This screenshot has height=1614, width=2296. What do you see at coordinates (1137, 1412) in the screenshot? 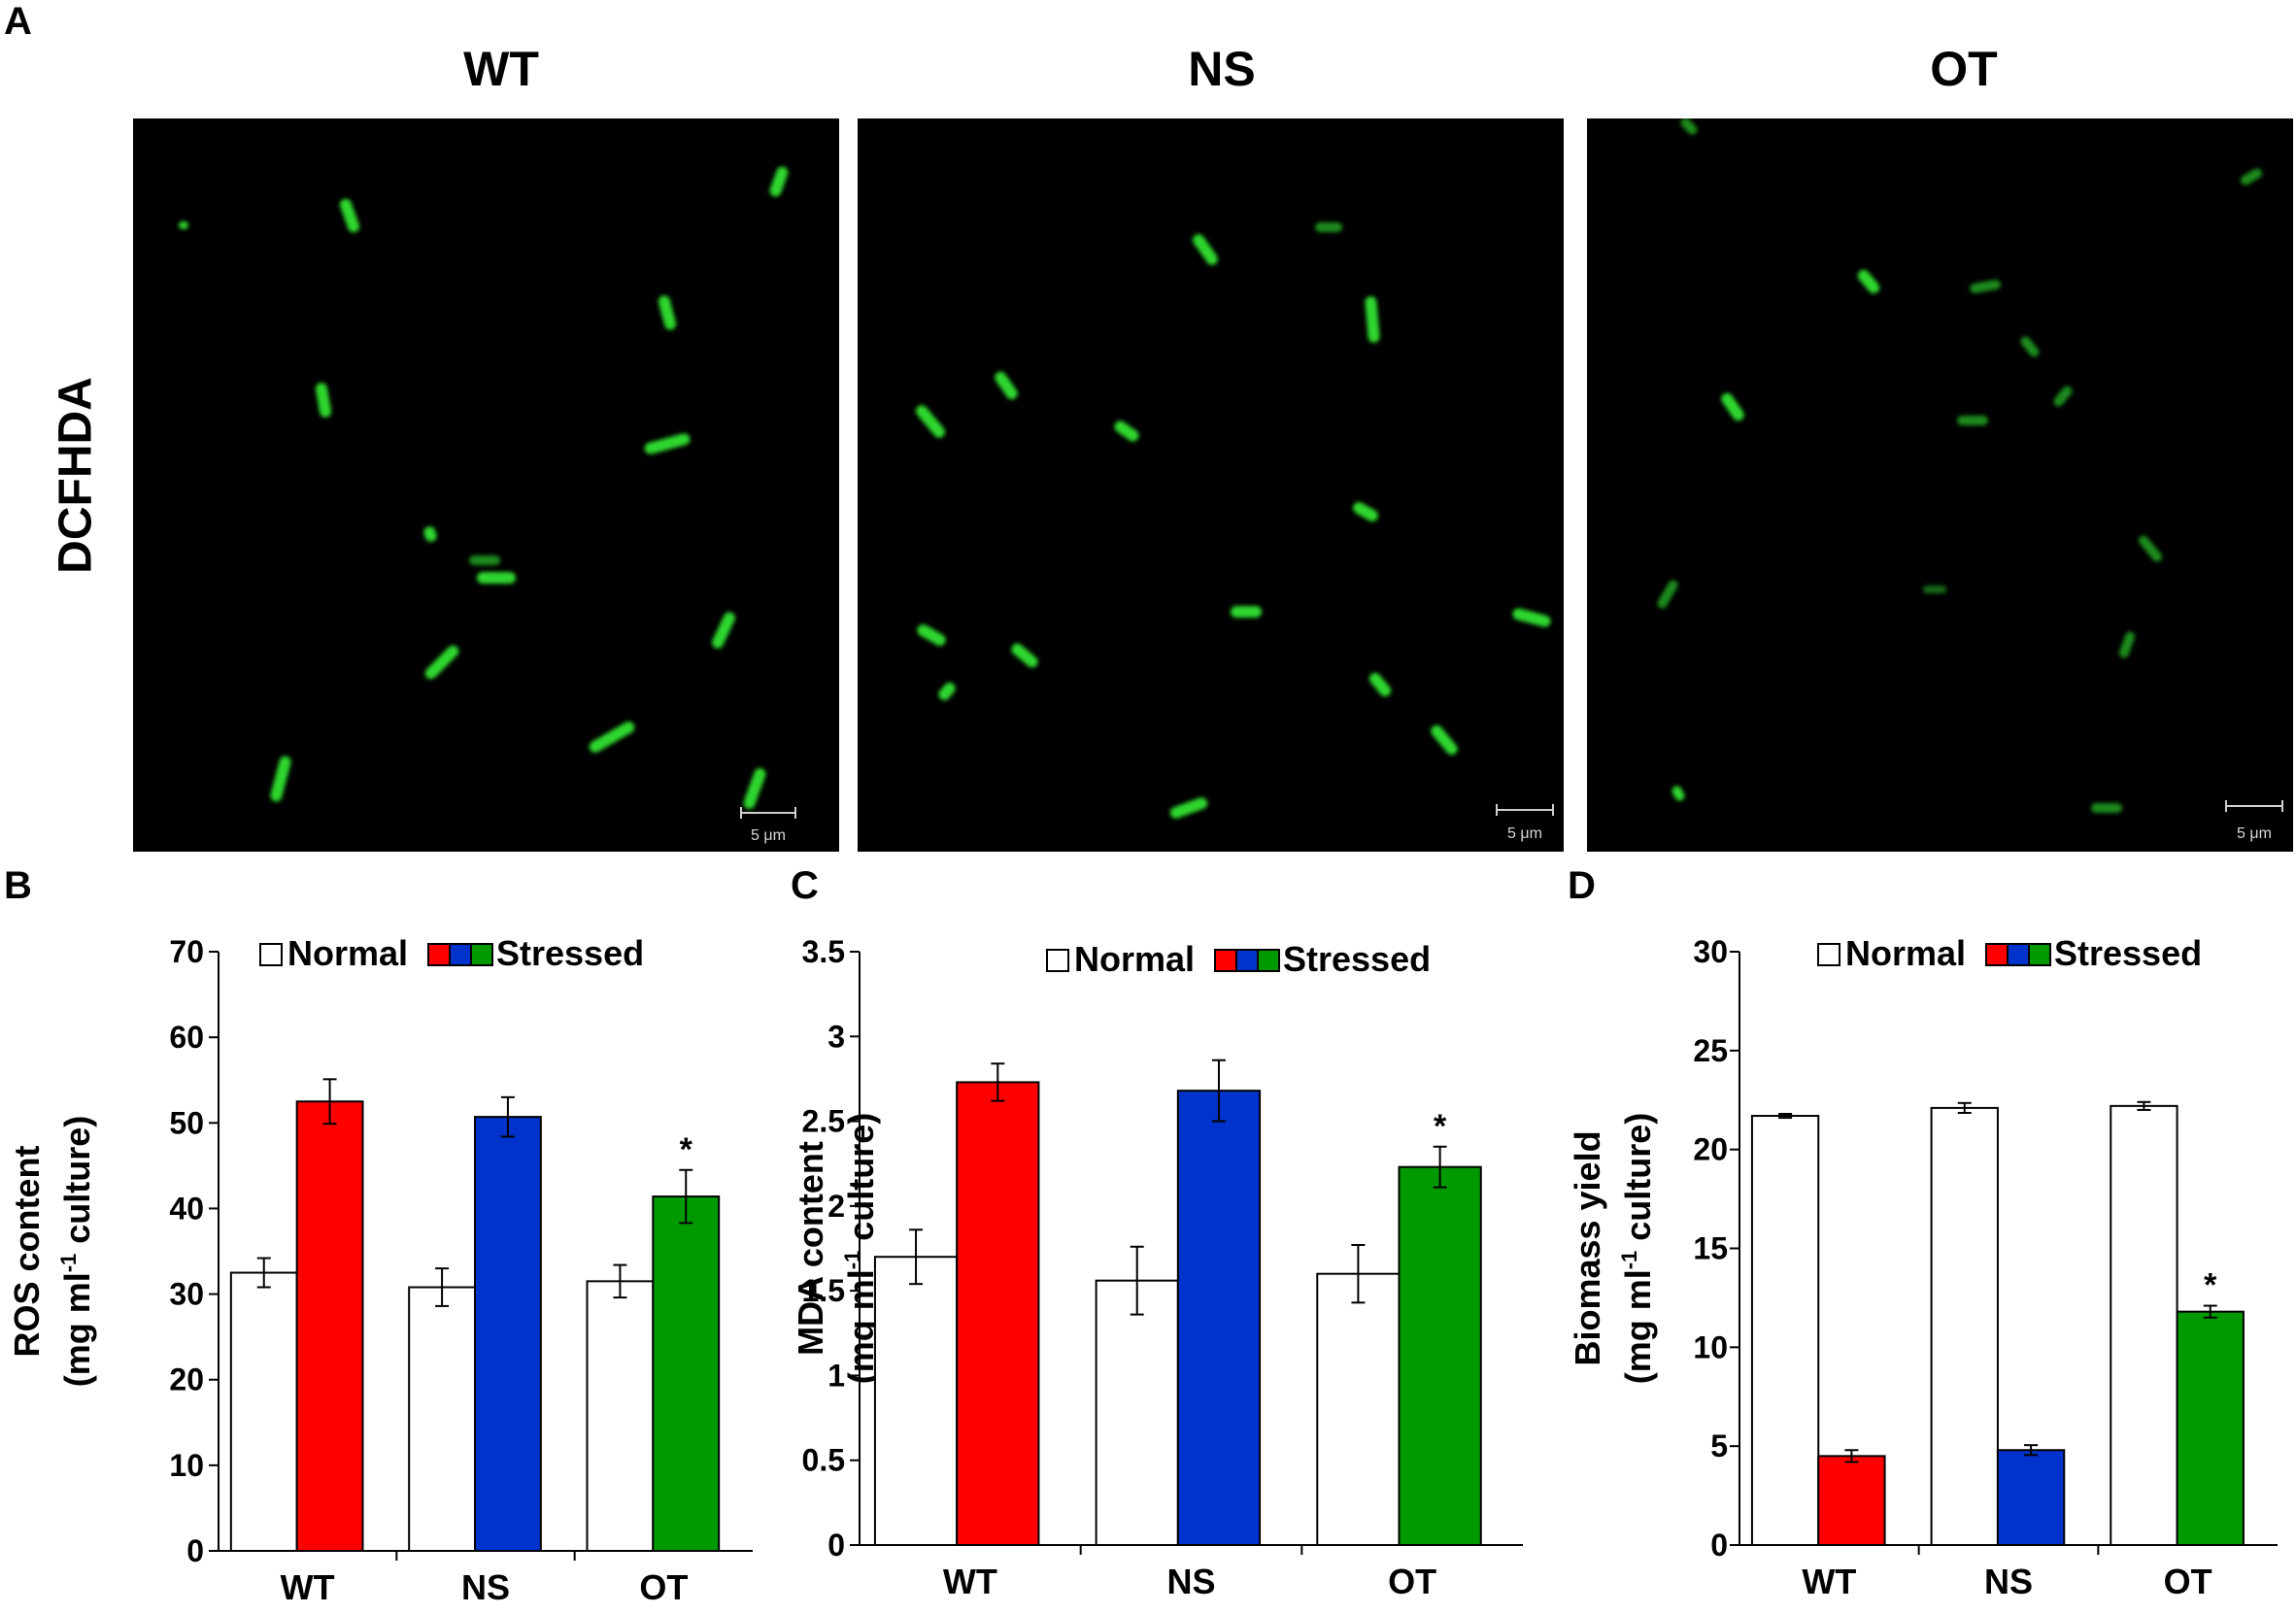
I see `mda-bar-normal-ns` at bounding box center [1137, 1412].